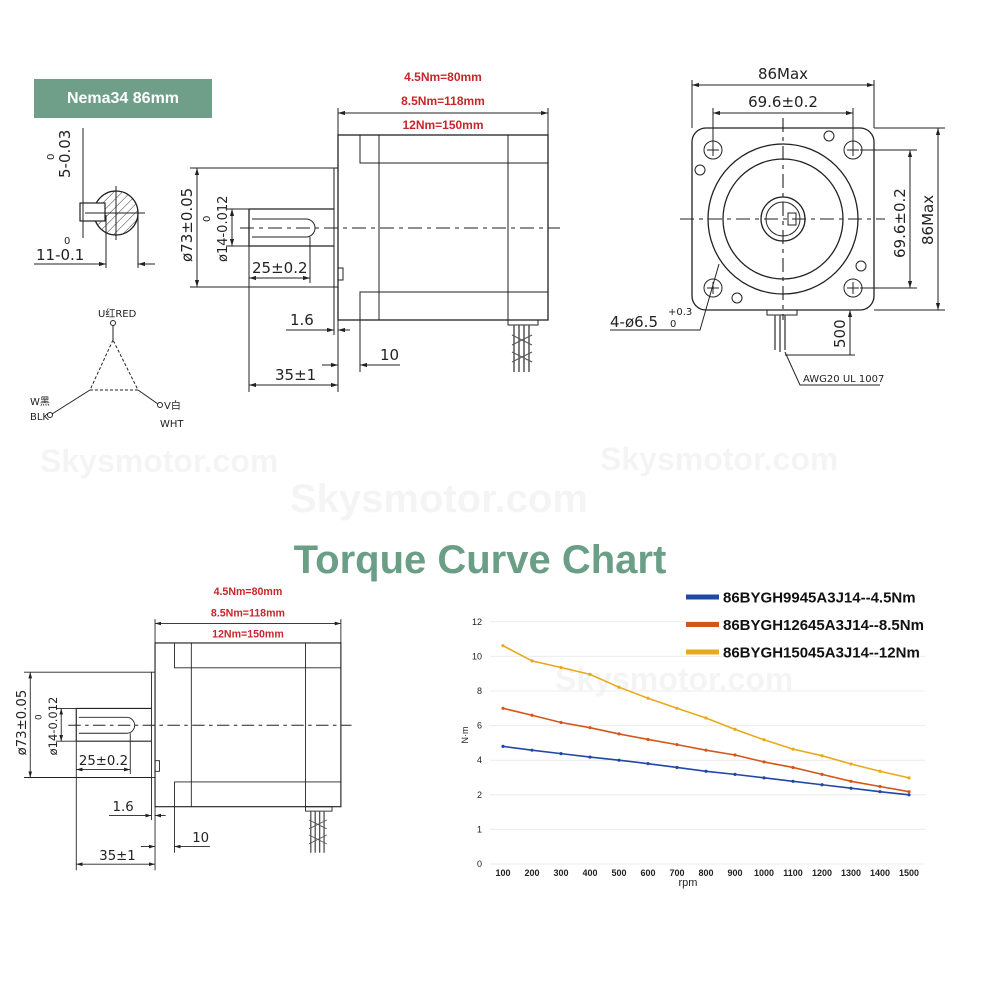 This screenshot has width=1000, height=1000. What do you see at coordinates (480, 560) in the screenshot?
I see `chart-title: Torque Curve Chart` at bounding box center [480, 560].